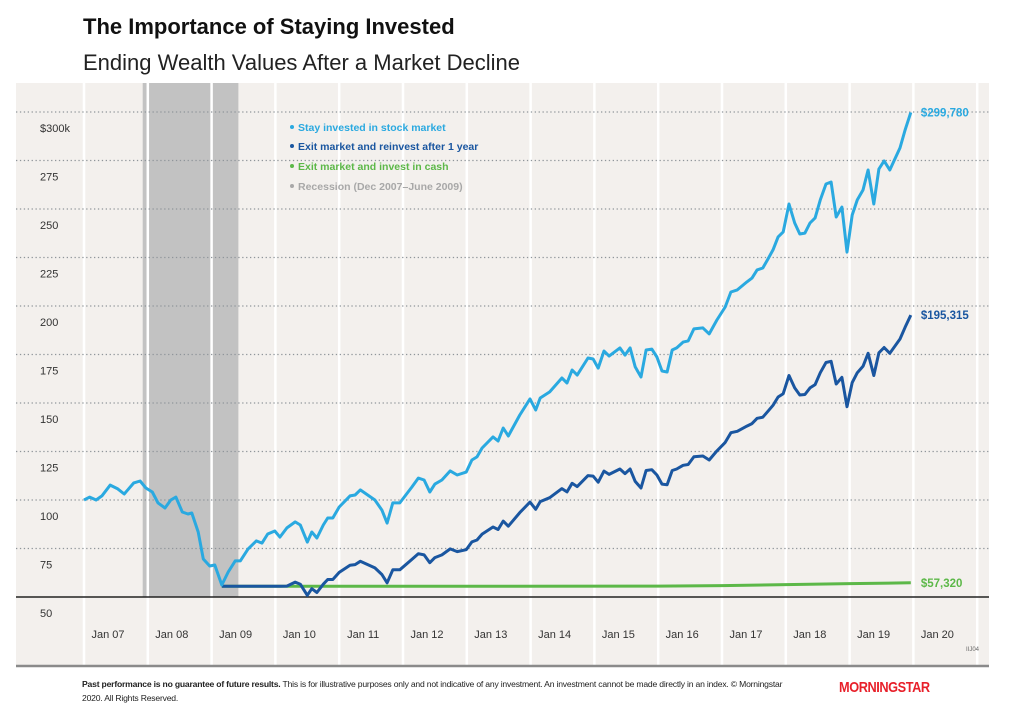  What do you see at coordinates (372, 128) in the screenshot?
I see `legend-item: Stay invested in stock market` at bounding box center [372, 128].